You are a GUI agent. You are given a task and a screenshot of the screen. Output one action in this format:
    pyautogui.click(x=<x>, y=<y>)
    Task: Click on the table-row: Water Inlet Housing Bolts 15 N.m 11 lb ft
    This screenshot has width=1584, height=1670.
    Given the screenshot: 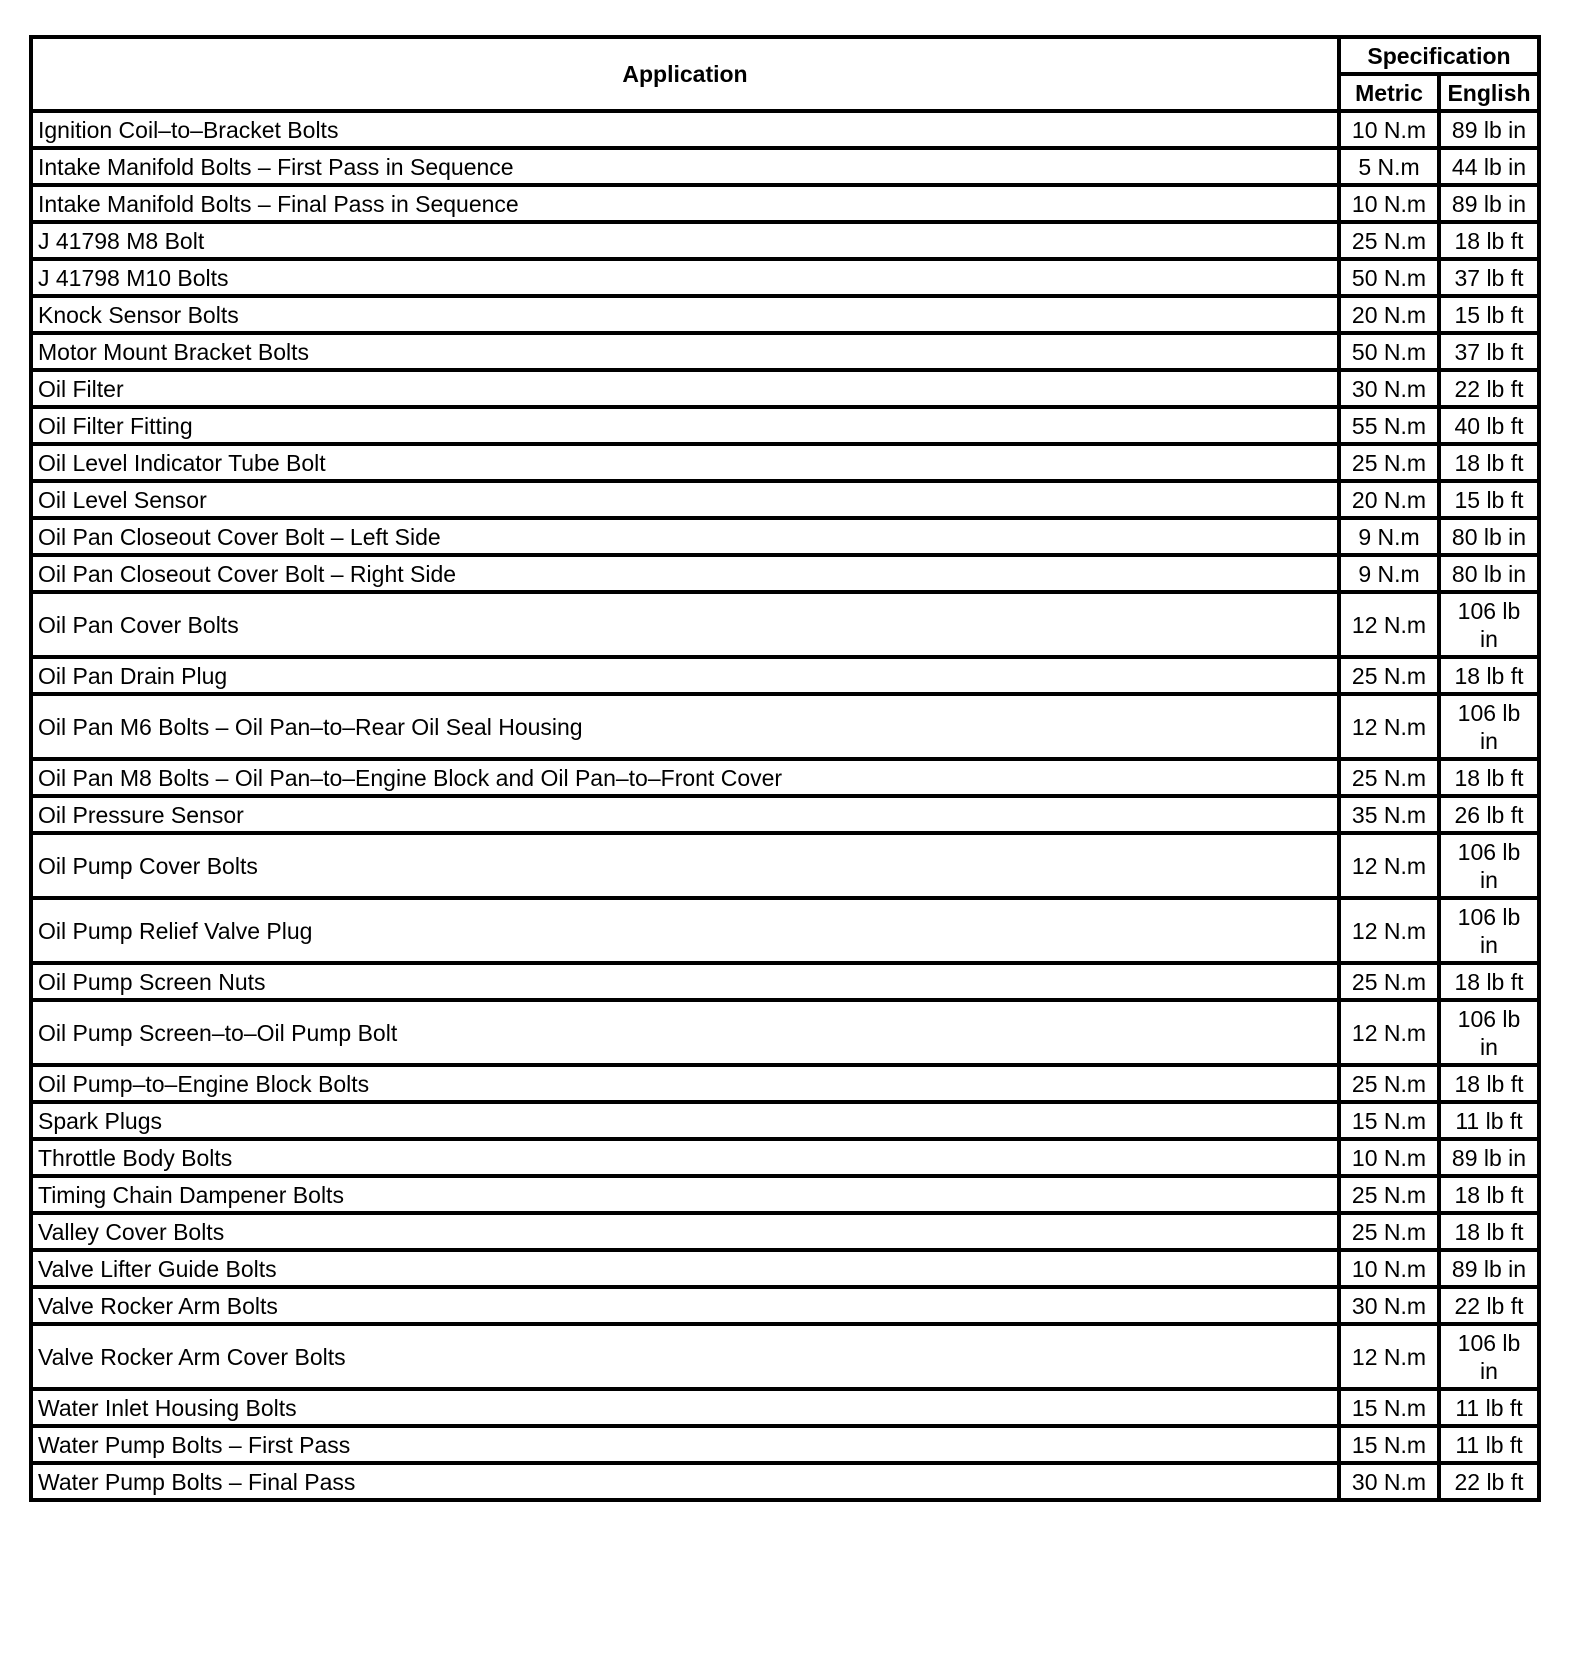 What is the action you would take?
    pyautogui.click(x=785, y=1407)
    